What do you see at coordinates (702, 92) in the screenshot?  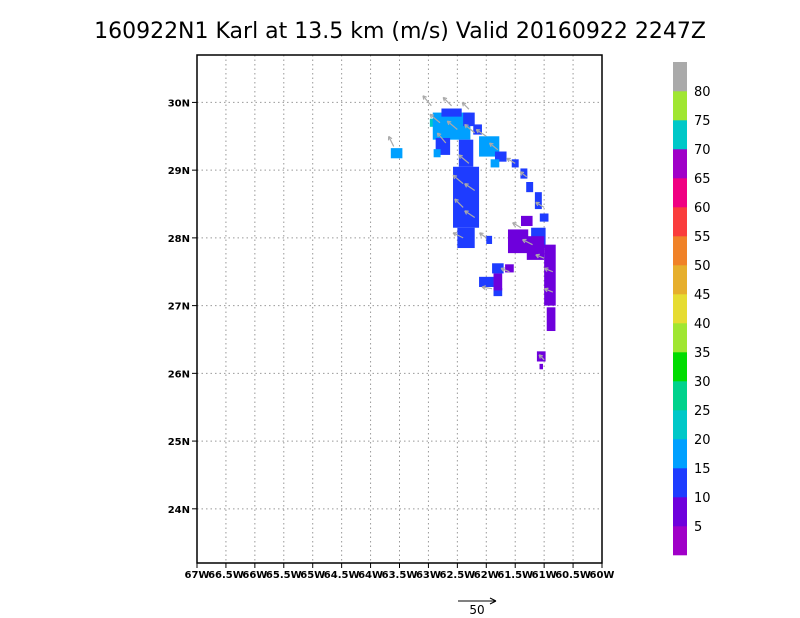 I see `colorbar-label: 80` at bounding box center [702, 92].